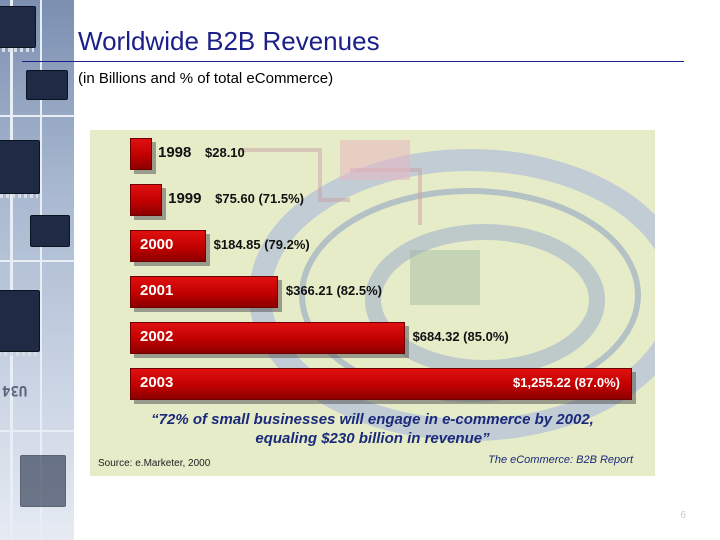  What do you see at coordinates (353, 61) in the screenshot?
I see `title-underline` at bounding box center [353, 61].